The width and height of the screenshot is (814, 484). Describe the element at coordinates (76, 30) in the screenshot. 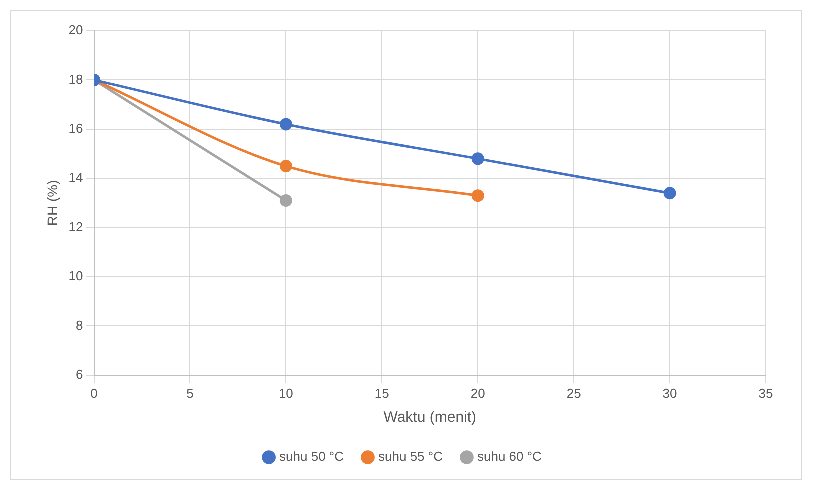

I see `y-tick-label: 20` at that location.